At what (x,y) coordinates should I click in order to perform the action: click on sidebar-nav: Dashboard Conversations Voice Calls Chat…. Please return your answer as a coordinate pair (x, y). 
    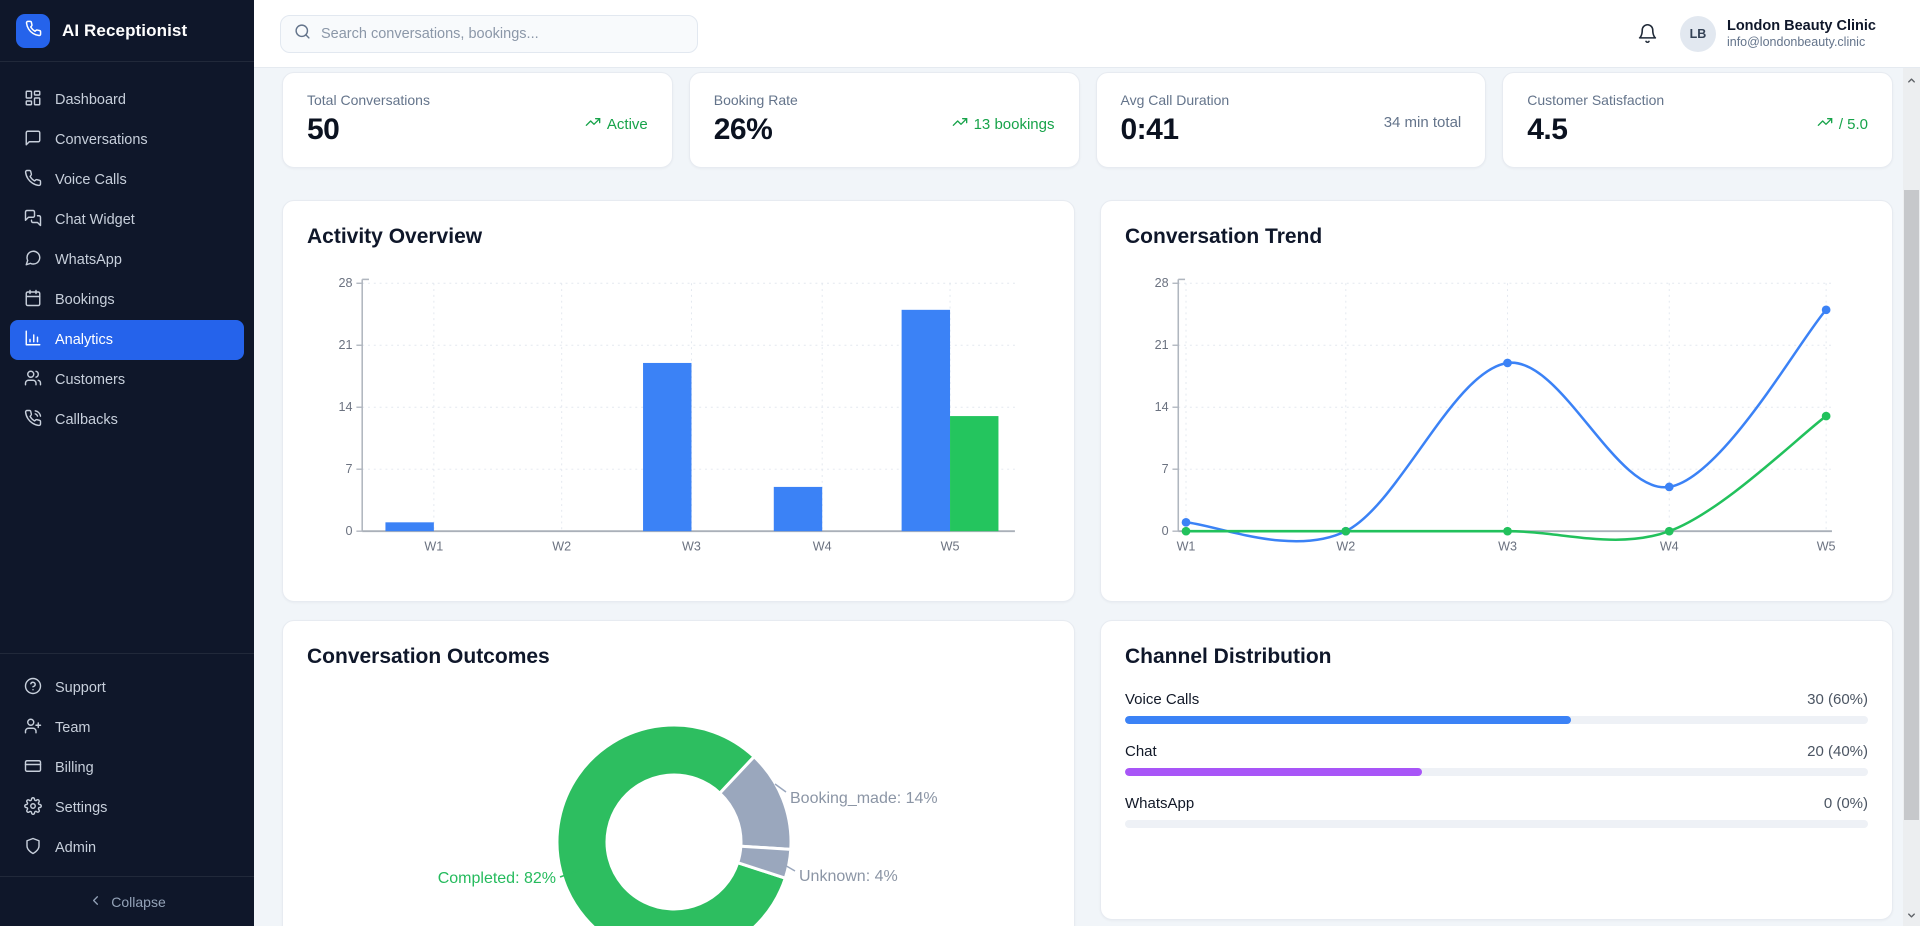
    Looking at the image, I should click on (127, 251).